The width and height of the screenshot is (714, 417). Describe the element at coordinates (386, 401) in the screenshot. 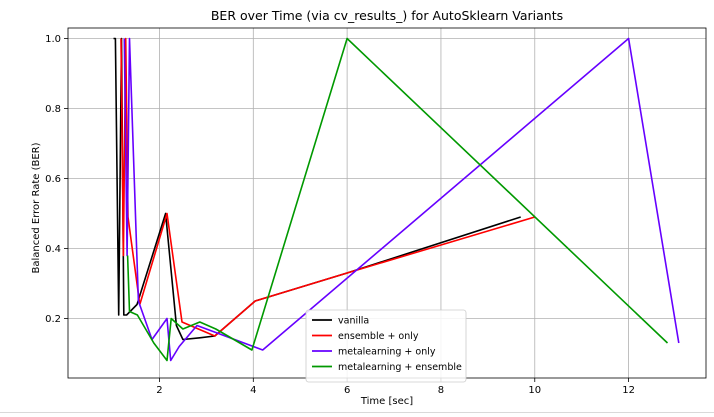

I see `x-axis-label: Time [sec]` at that location.